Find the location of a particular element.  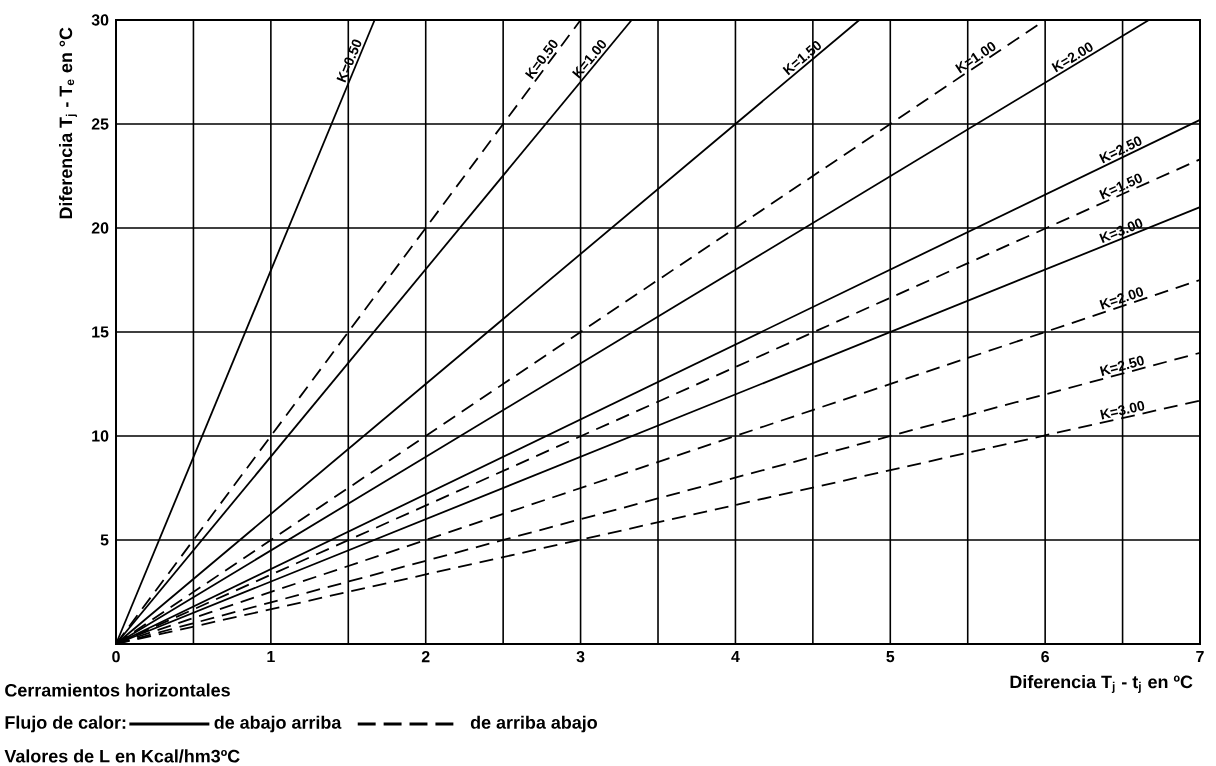

text: Flujo de calor: is located at coordinates (65, 724).